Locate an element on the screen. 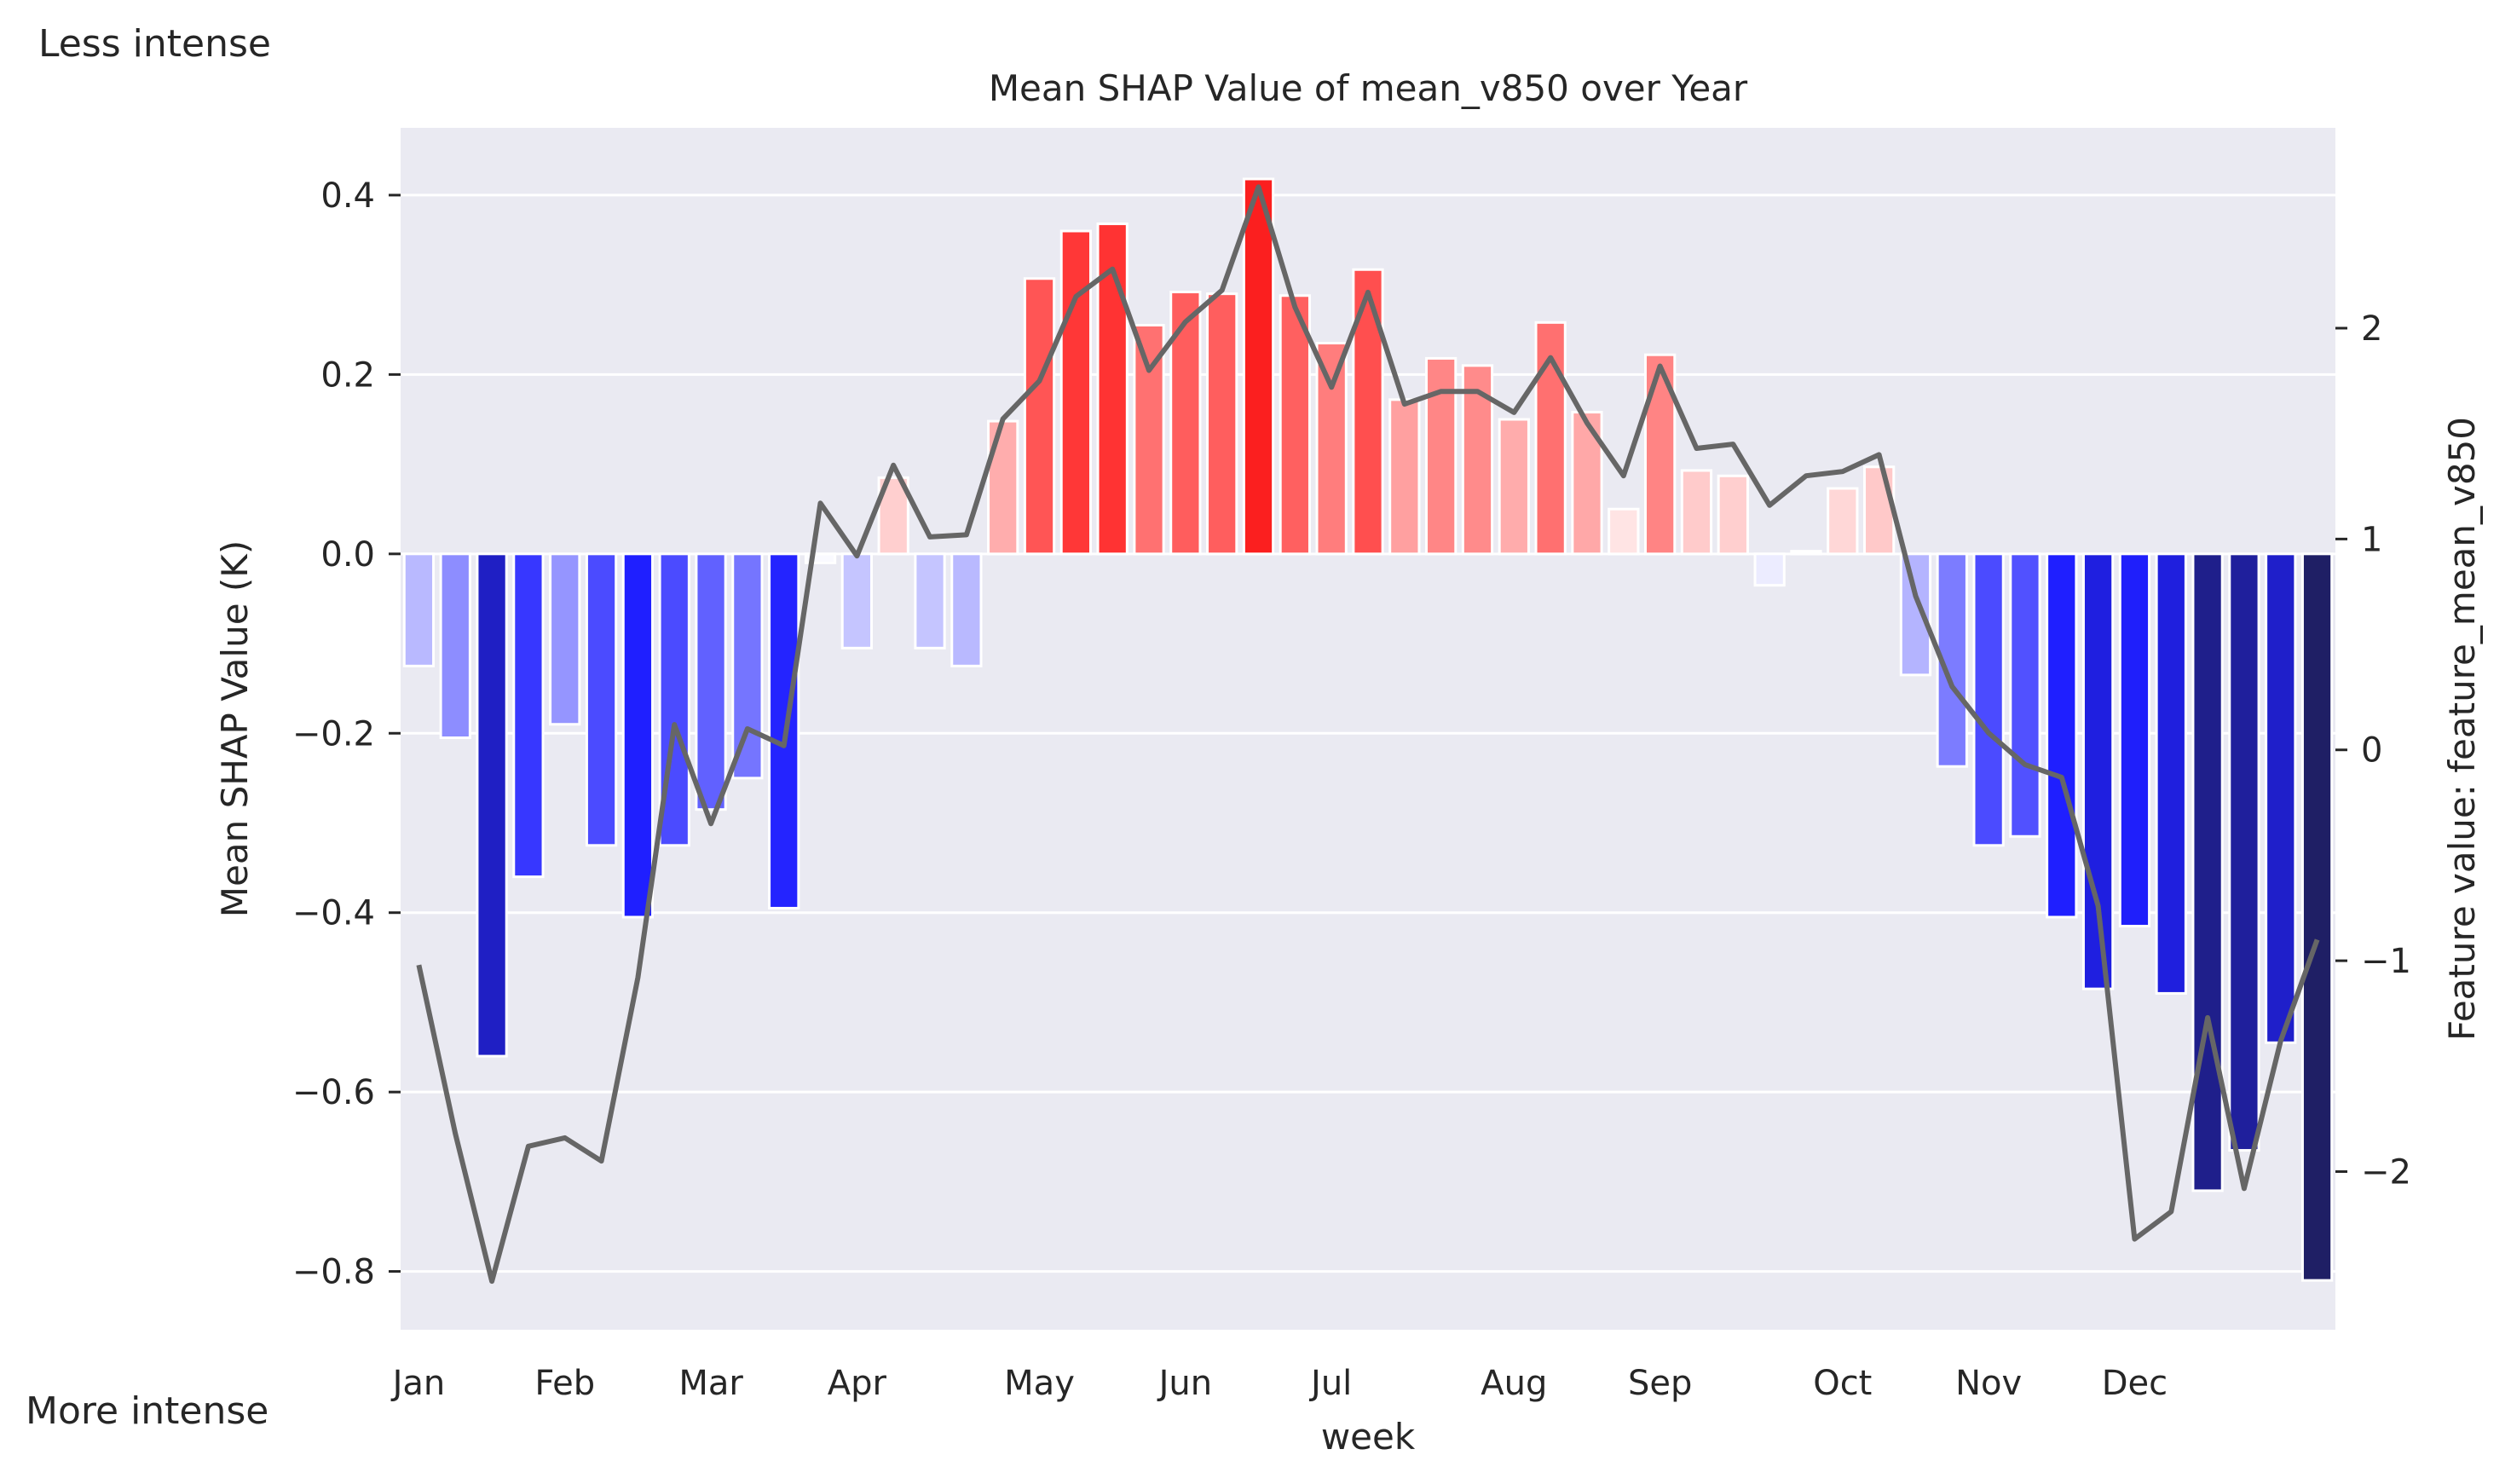  right-axis-ticks: 2 1 0 −1 −2 is located at coordinates (2373, 750).